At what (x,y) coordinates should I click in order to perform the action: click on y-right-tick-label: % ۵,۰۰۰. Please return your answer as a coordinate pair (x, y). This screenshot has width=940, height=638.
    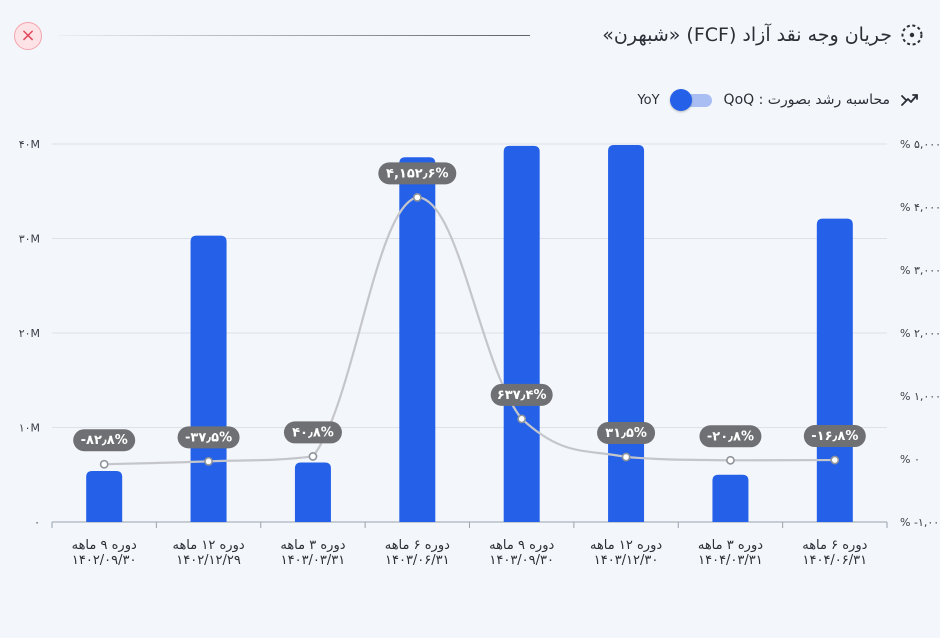
    Looking at the image, I should click on (920, 144).